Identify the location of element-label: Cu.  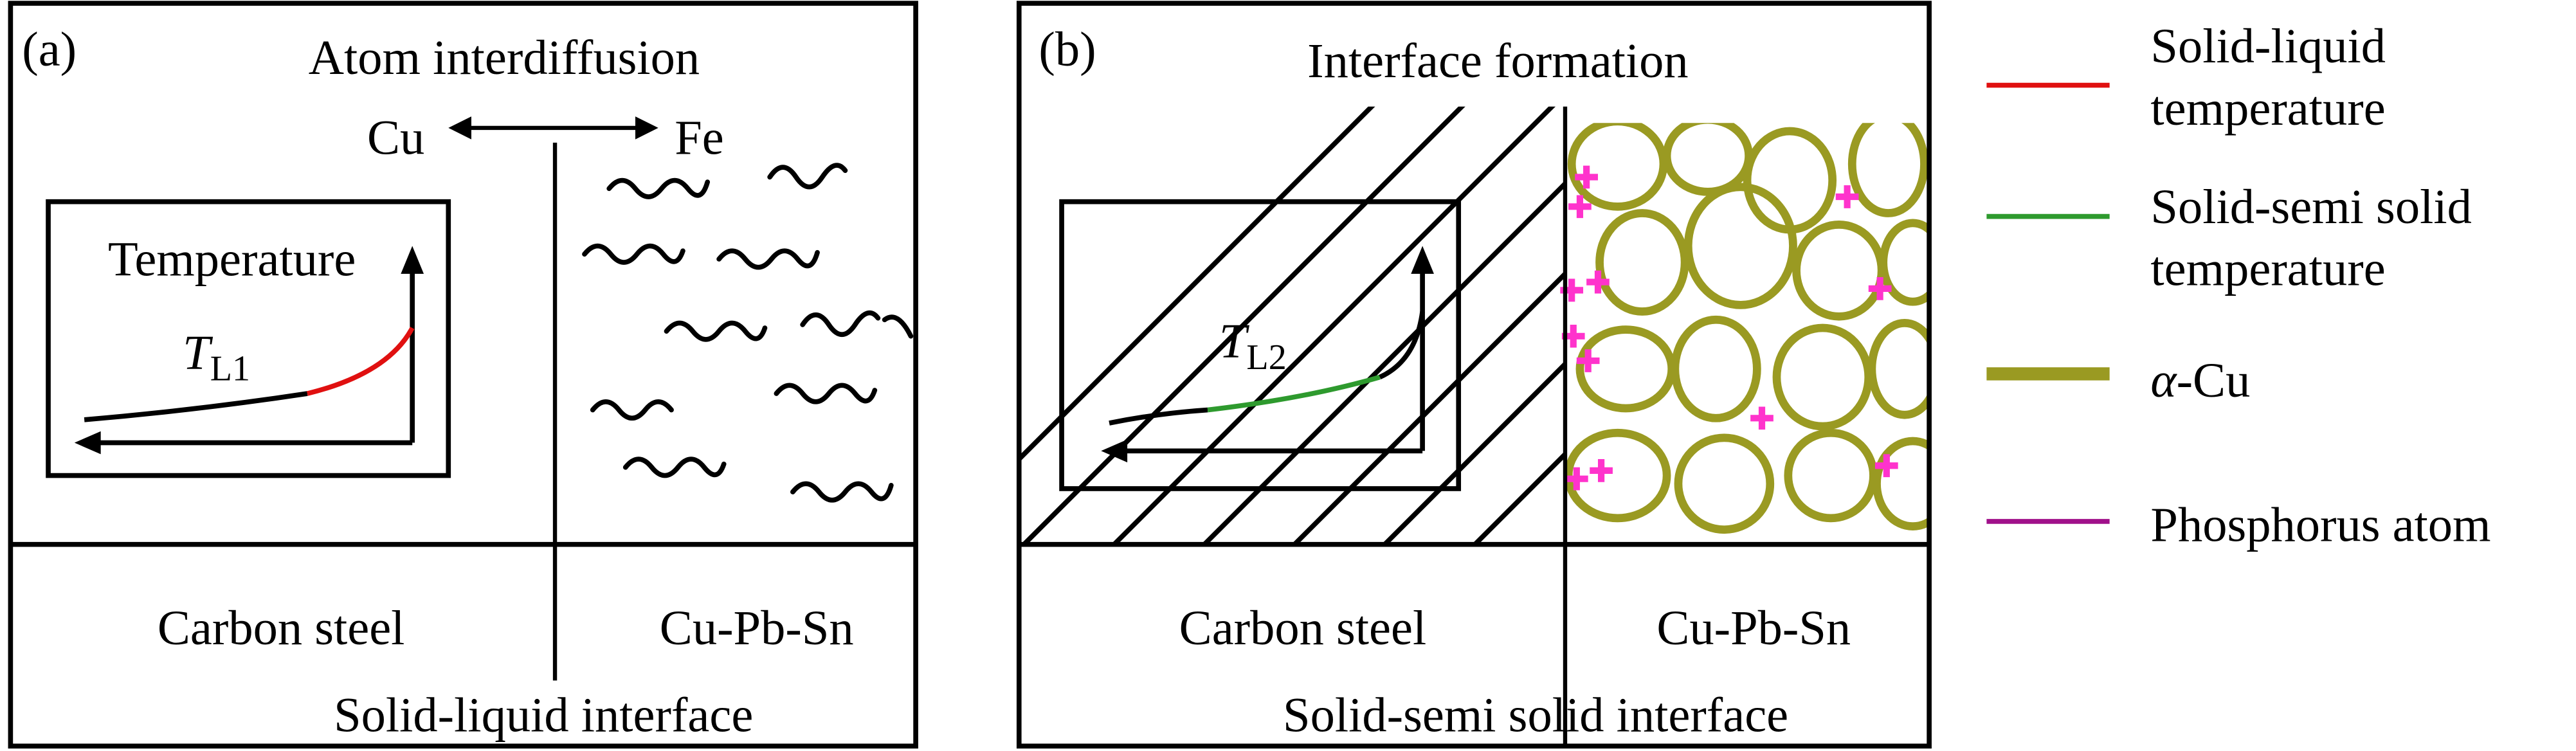
(395, 138).